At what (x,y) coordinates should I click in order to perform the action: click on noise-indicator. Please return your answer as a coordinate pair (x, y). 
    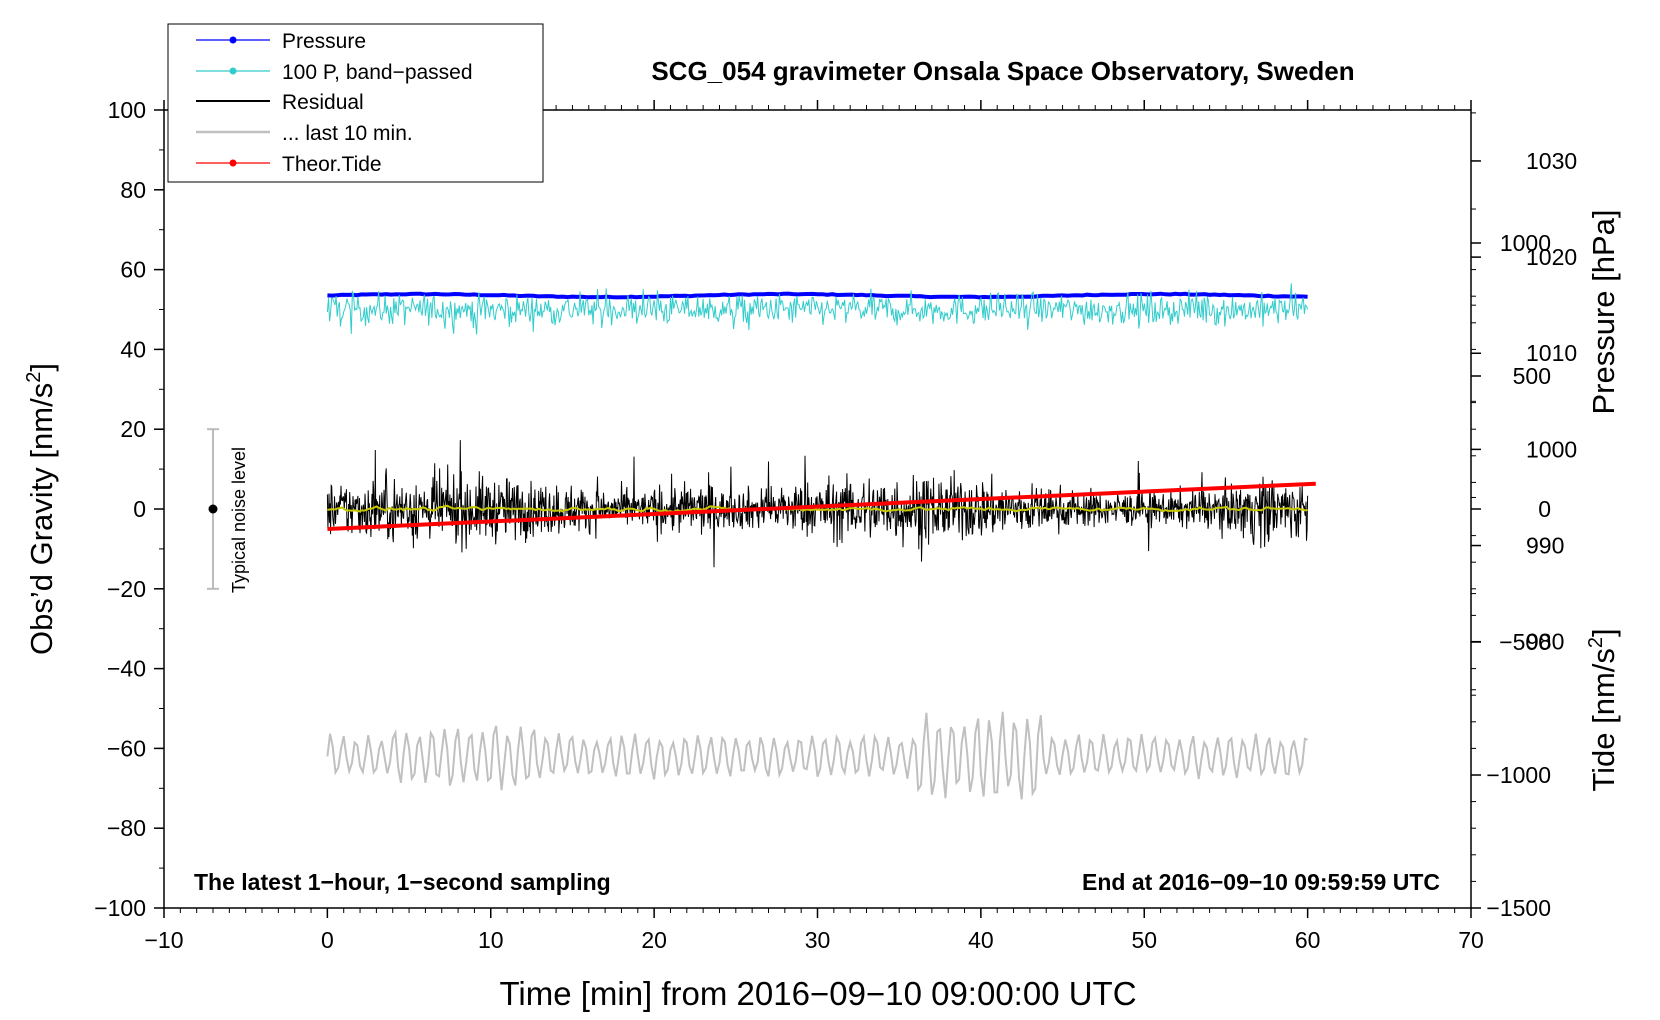
    Looking at the image, I should click on (213, 509).